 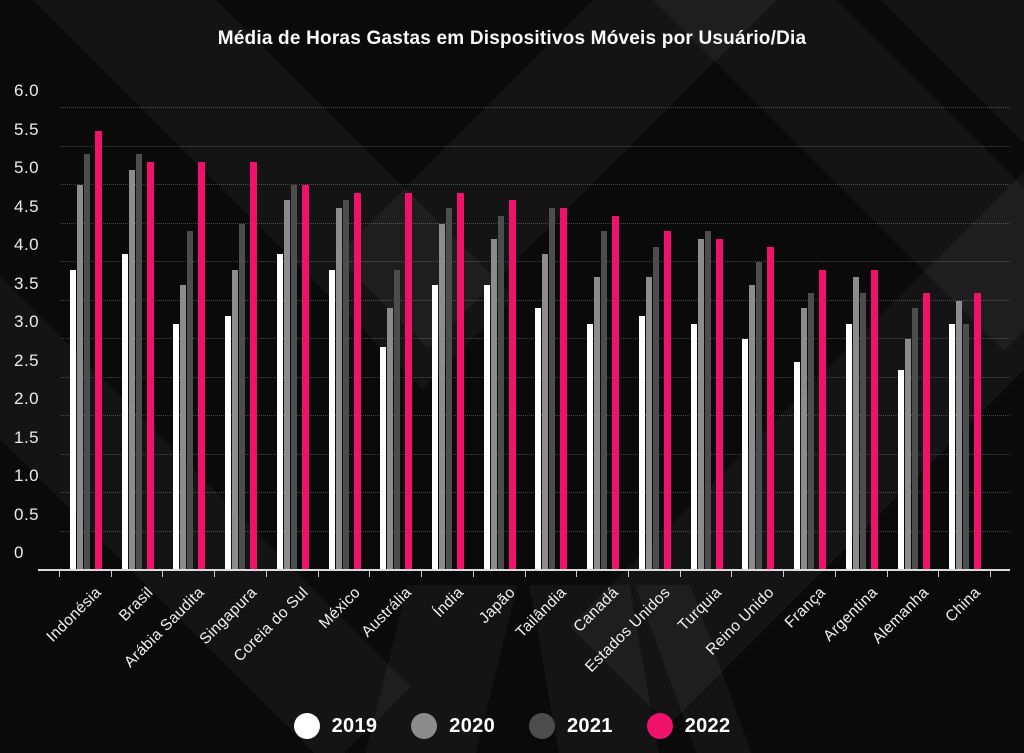 What do you see at coordinates (354, 725) in the screenshot?
I see `legend-label: 2019` at bounding box center [354, 725].